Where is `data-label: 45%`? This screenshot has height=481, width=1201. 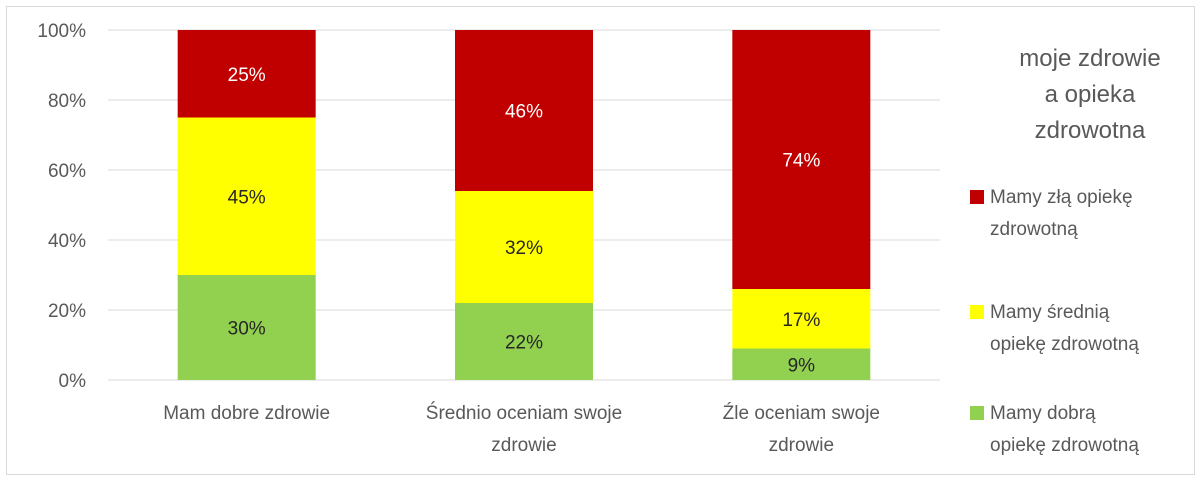
data-label: 45% is located at coordinates (247, 197).